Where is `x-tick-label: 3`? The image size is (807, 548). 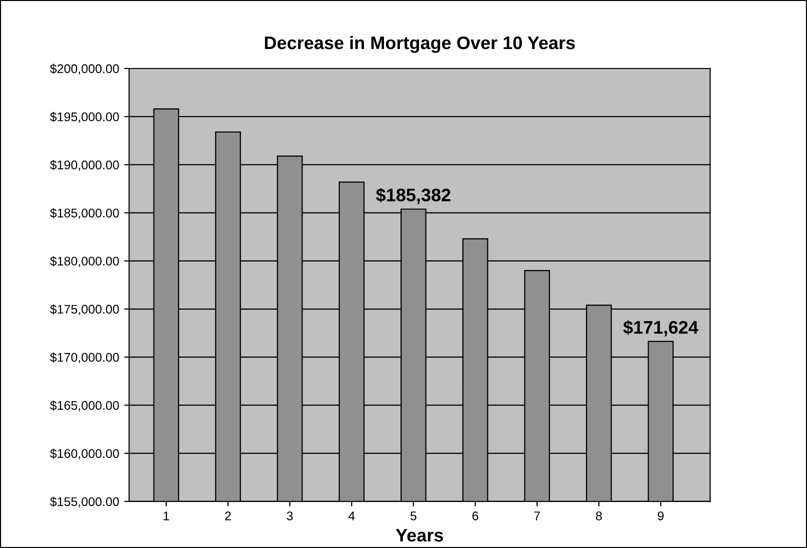 x-tick-label: 3 is located at coordinates (289, 515).